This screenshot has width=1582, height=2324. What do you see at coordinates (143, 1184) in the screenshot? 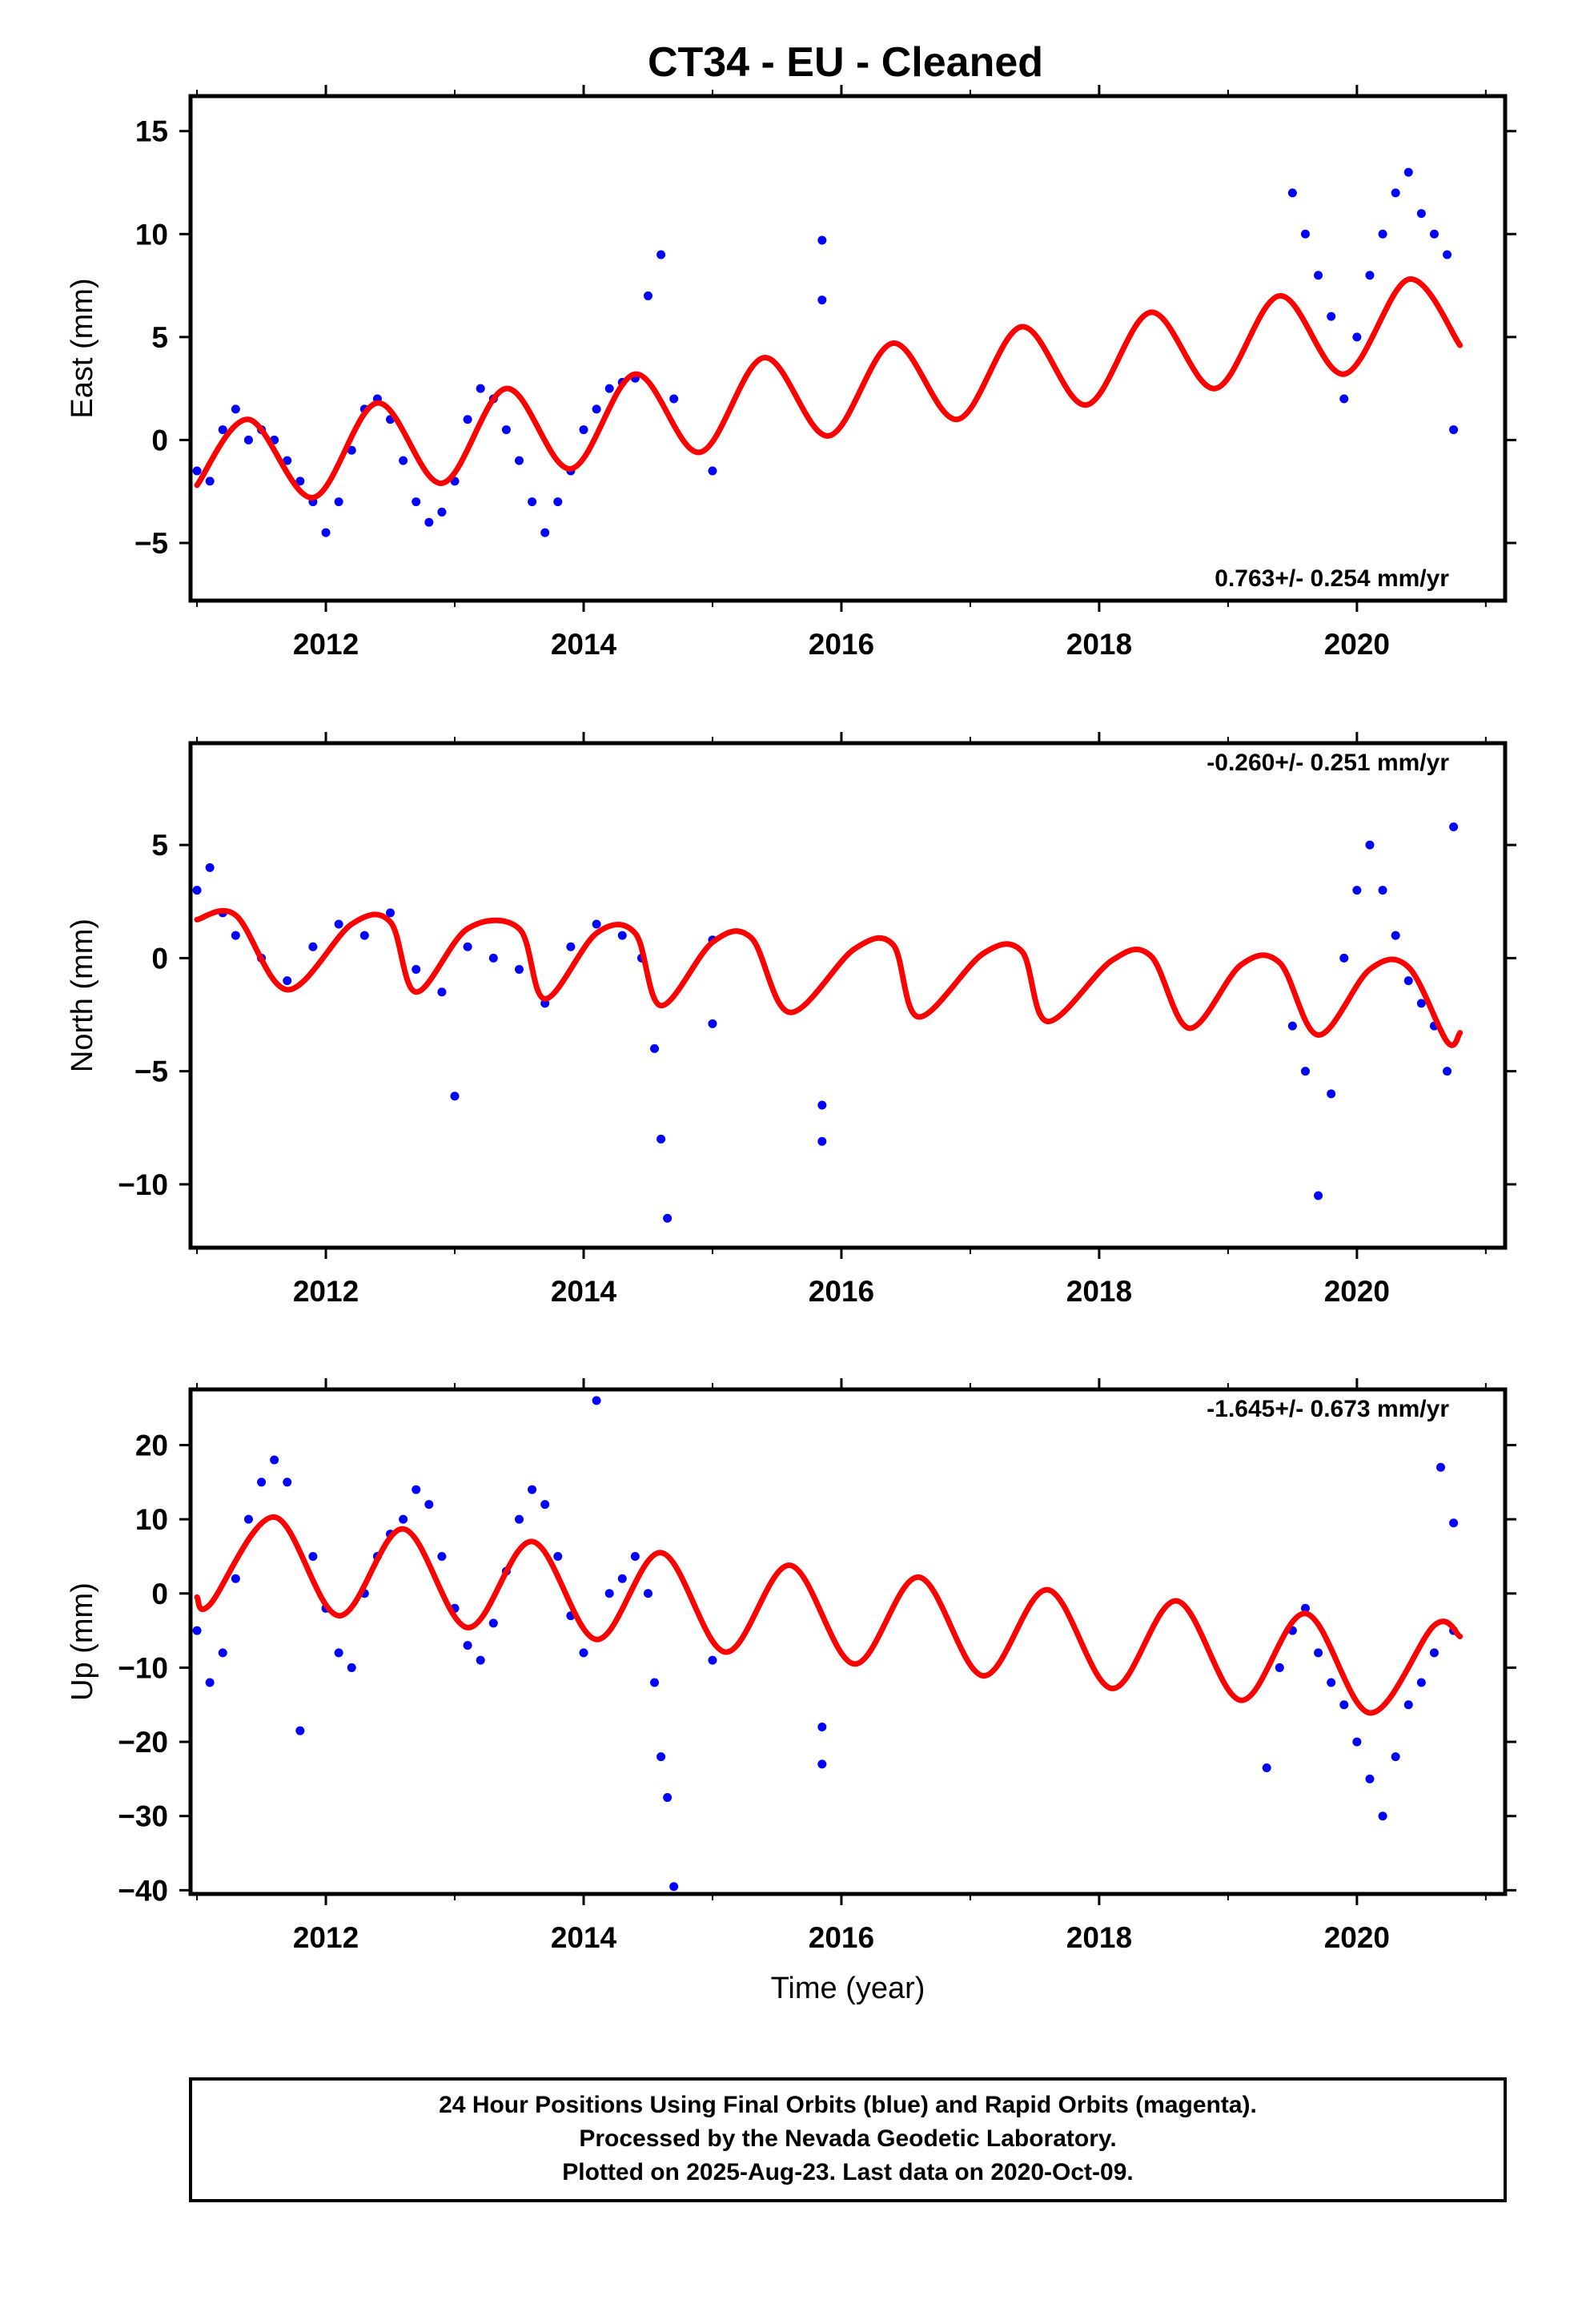
I see `y-tick-label: −10` at bounding box center [143, 1184].